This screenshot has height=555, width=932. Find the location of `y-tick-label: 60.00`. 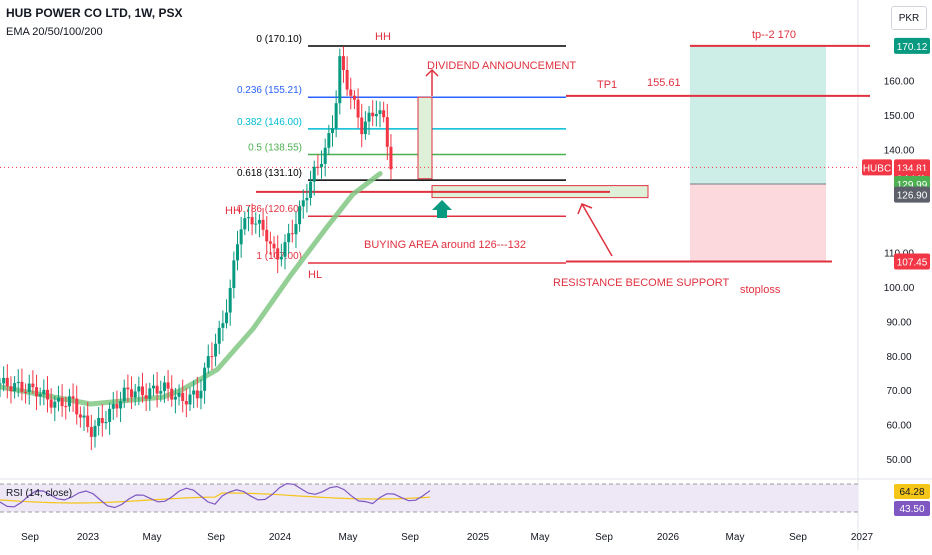

y-tick-label: 60.00 is located at coordinates (898, 426).